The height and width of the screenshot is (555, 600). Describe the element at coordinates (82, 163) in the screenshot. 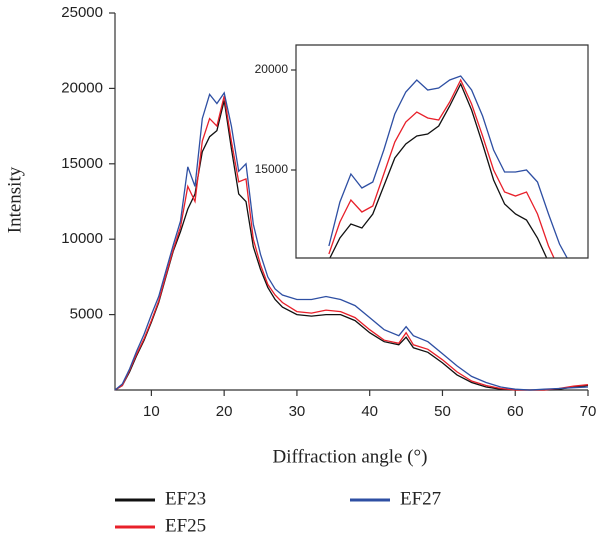

I see `y-tick-label: 15000` at that location.